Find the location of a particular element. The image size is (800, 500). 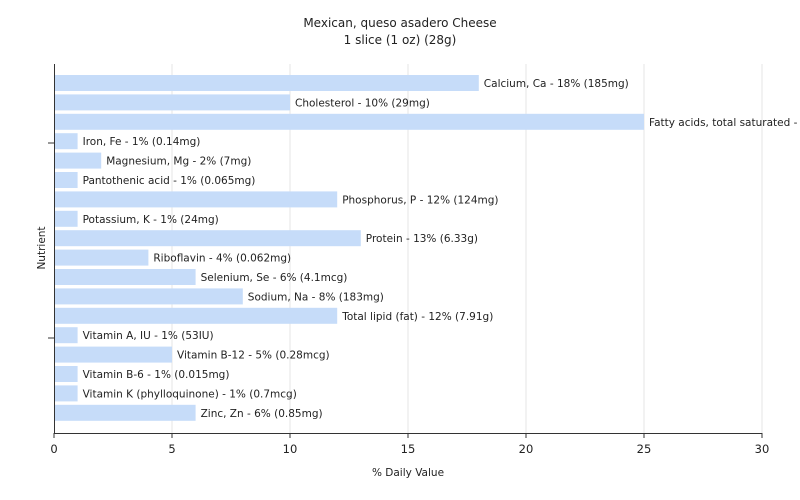

bar-label: Protein - 13% (6.33g) is located at coordinates (422, 239).